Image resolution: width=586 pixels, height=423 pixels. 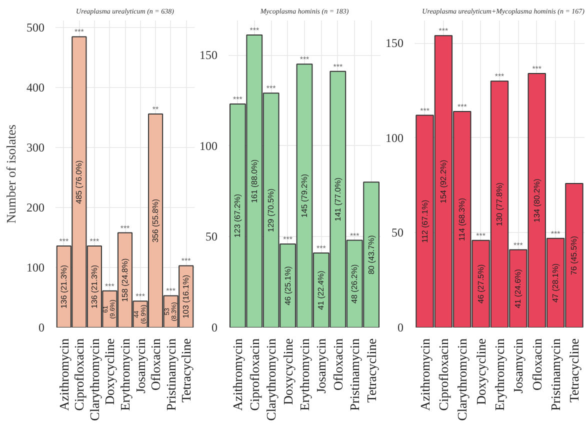 I want to click on data-label: 103 (16.1%), so click(x=186, y=296).